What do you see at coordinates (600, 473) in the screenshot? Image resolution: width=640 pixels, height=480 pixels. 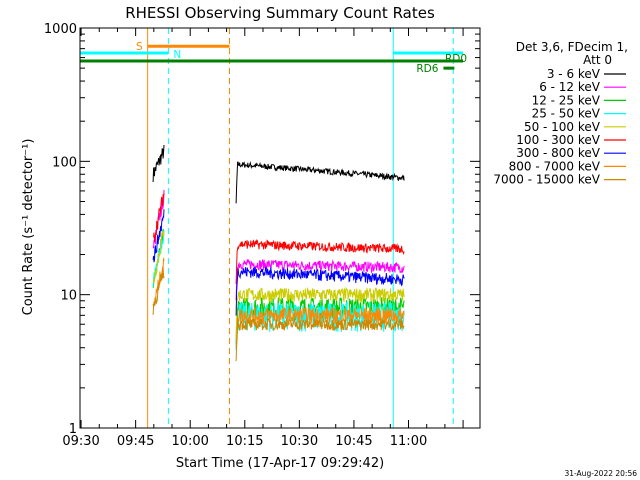 I see `timestamp: 31-Aug-2022 20:56` at bounding box center [600, 473].